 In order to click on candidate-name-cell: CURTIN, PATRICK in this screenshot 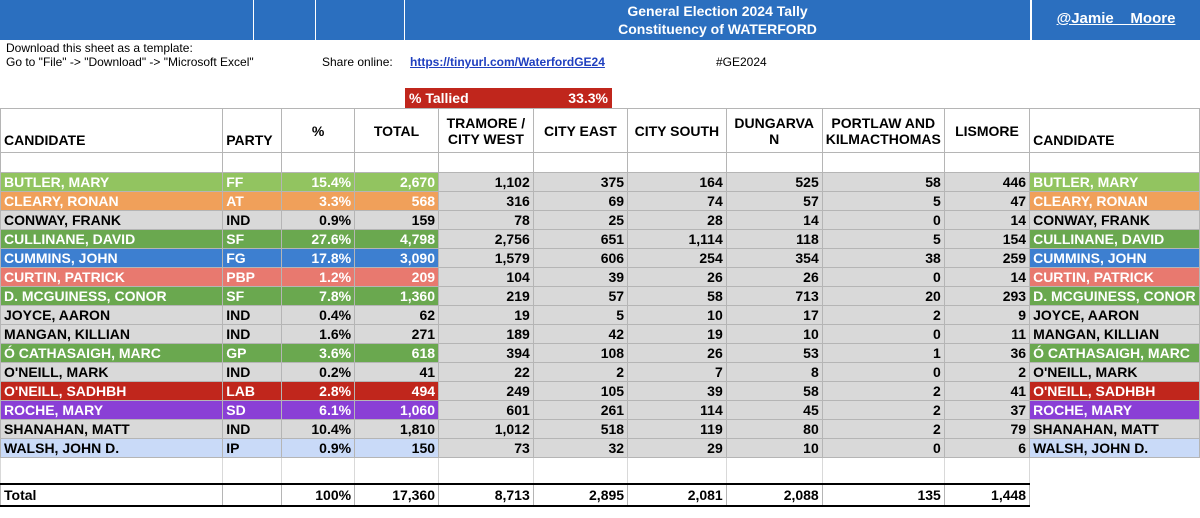, I will do `click(112, 277)`.